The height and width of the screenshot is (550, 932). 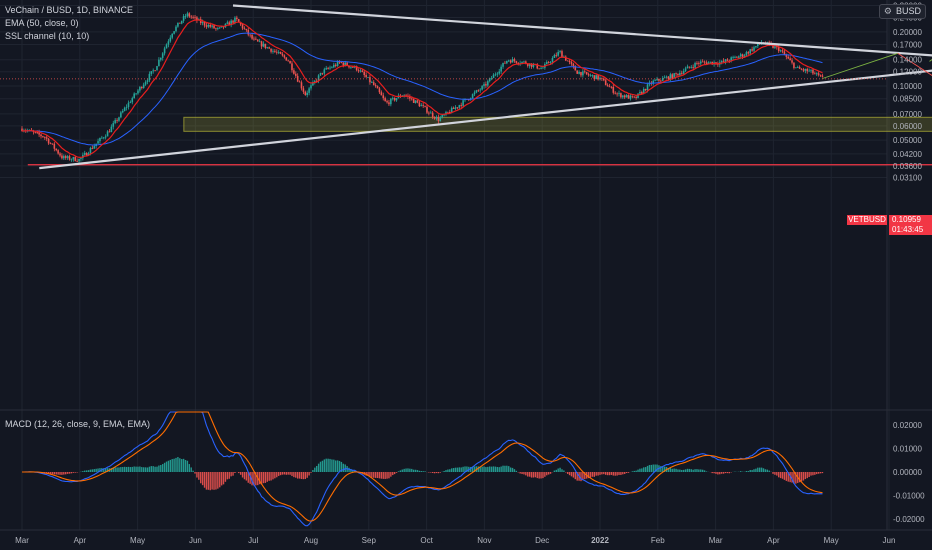 What do you see at coordinates (908, 11) in the screenshot?
I see `currency-label: BUSD` at bounding box center [908, 11].